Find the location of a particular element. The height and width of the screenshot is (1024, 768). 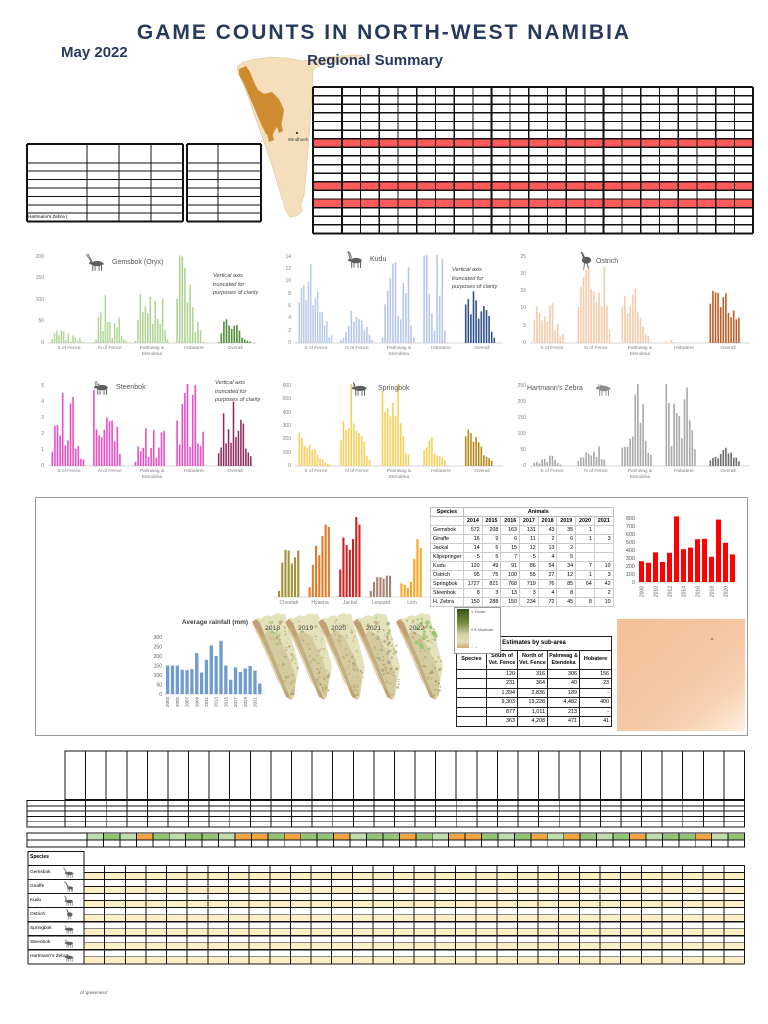

svg-text: 0: Sparse is located at coordinates (478, 647).